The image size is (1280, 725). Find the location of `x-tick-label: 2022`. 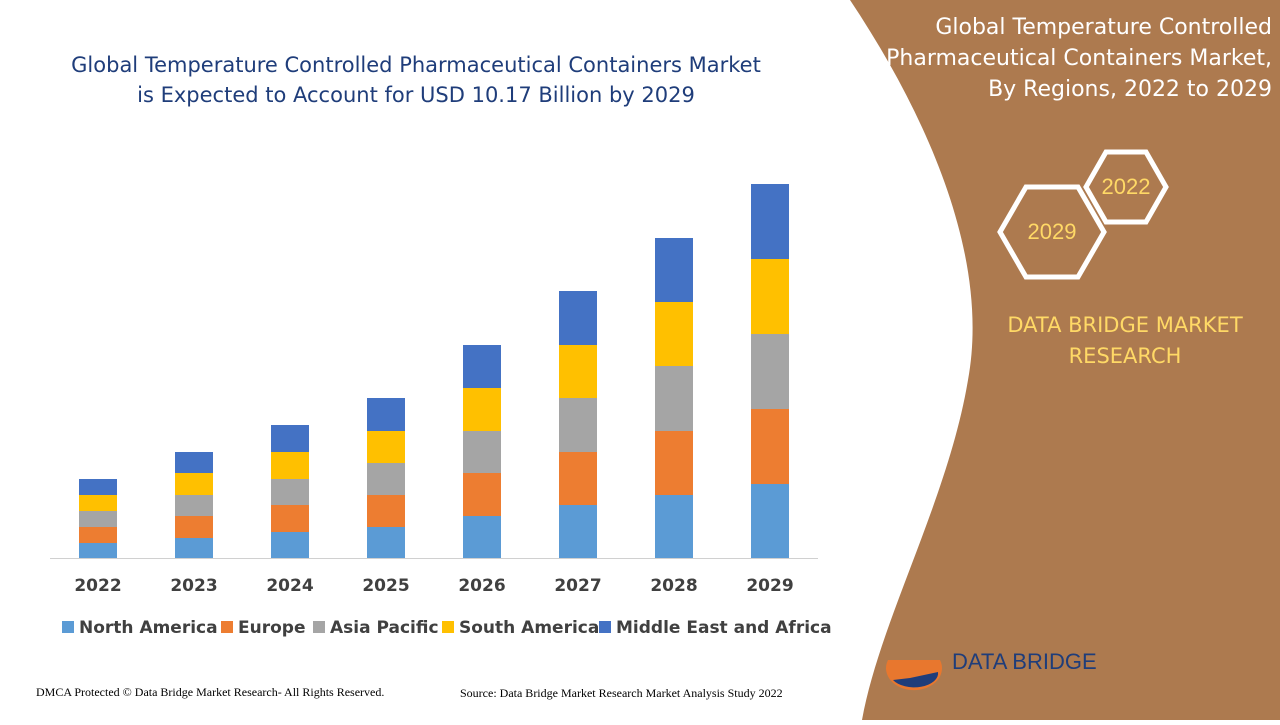

x-tick-label: 2022 is located at coordinates (97, 586).